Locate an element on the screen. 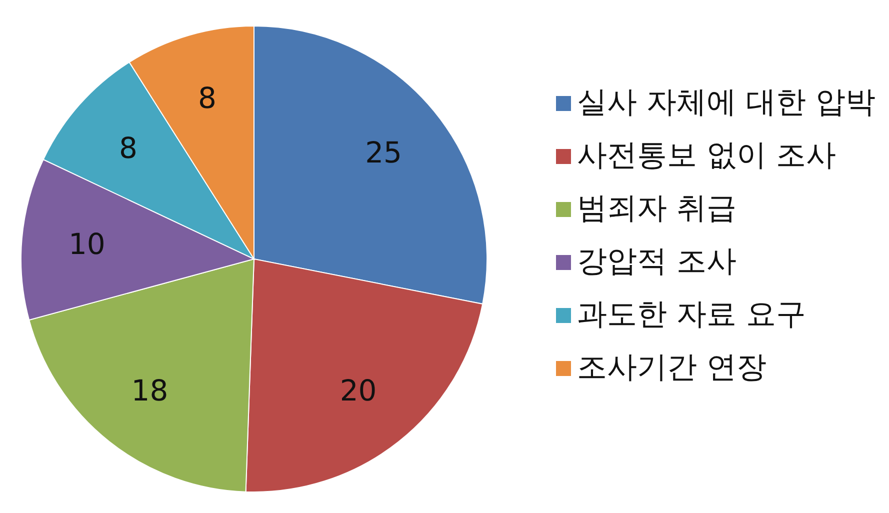 This screenshot has height=513, width=889. legend-label: 과도한 자료 요구 is located at coordinates (691, 314).